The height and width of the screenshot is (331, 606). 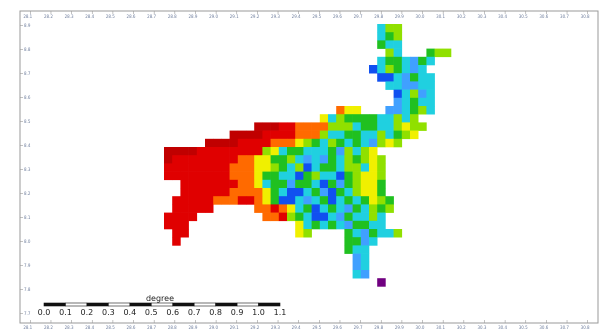 I want to click on scale-bar-label: 1.1, so click(x=280, y=312).